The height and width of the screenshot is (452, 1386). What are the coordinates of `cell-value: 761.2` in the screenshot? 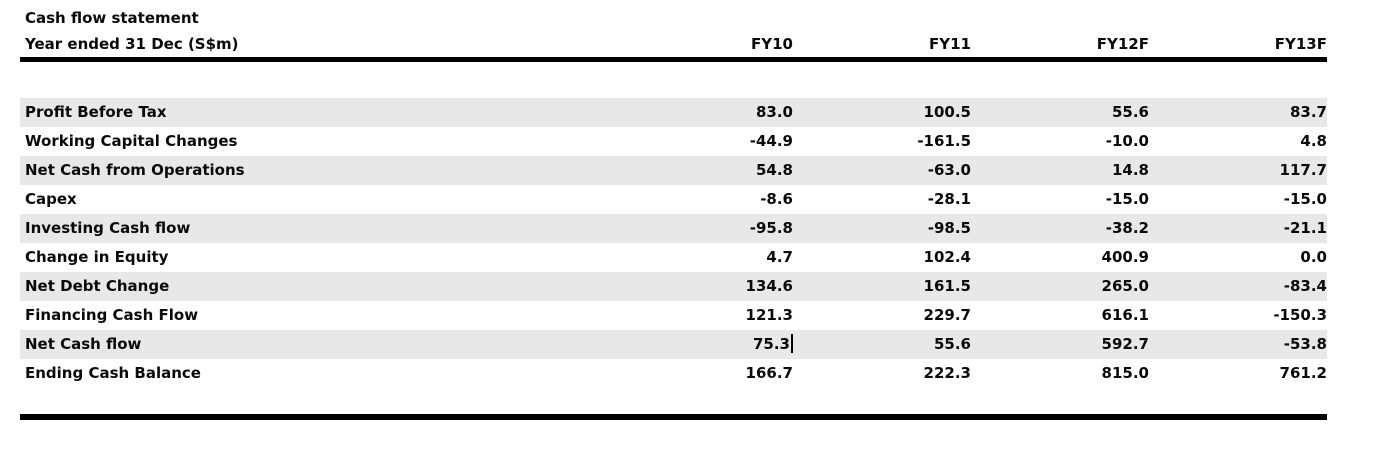 It's located at (1303, 373).